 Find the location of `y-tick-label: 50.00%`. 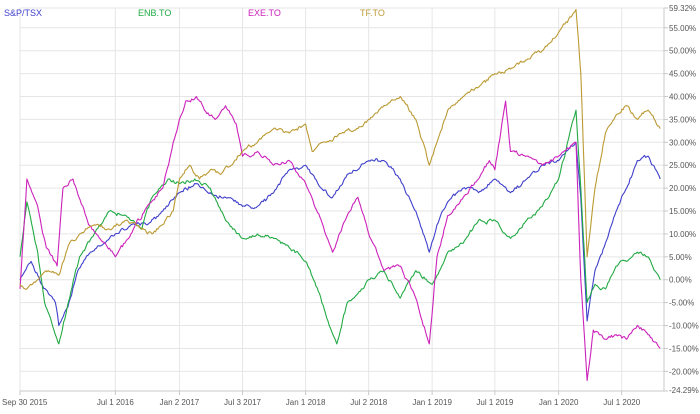

y-tick-label: 50.00% is located at coordinates (682, 51).